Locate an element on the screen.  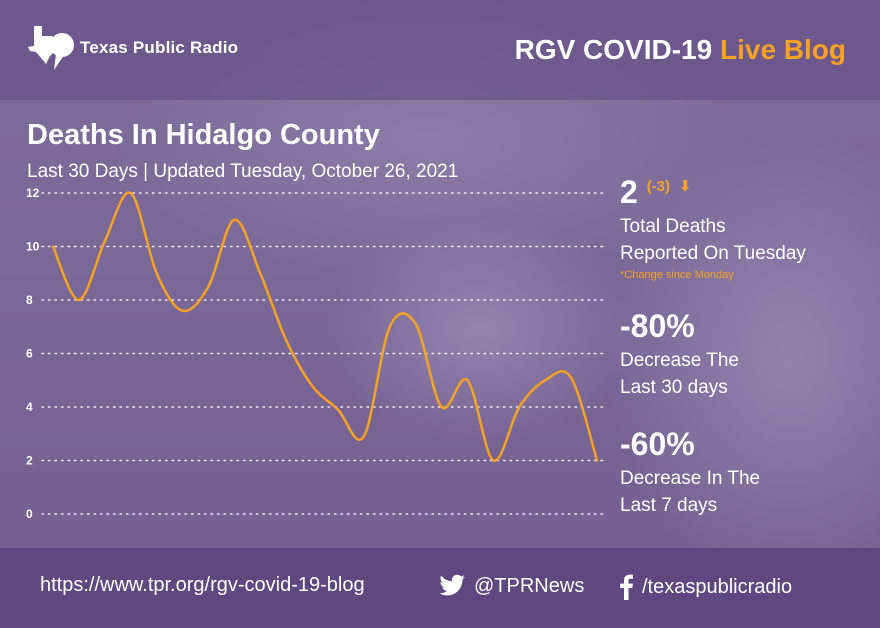
blog-url-link: https://www.tpr.org/rgv-covid-19-blog is located at coordinates (202, 585).